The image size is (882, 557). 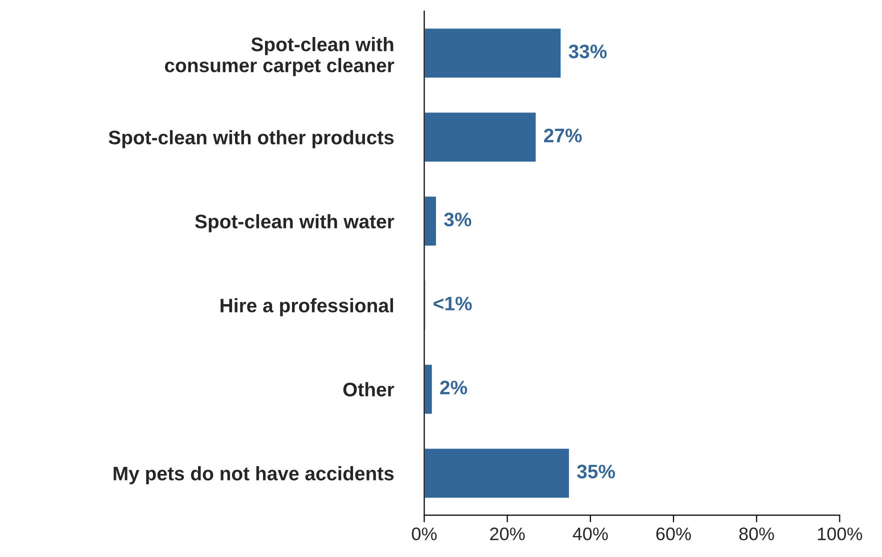 What do you see at coordinates (424, 534) in the screenshot?
I see `x-tick-label: 0%` at bounding box center [424, 534].